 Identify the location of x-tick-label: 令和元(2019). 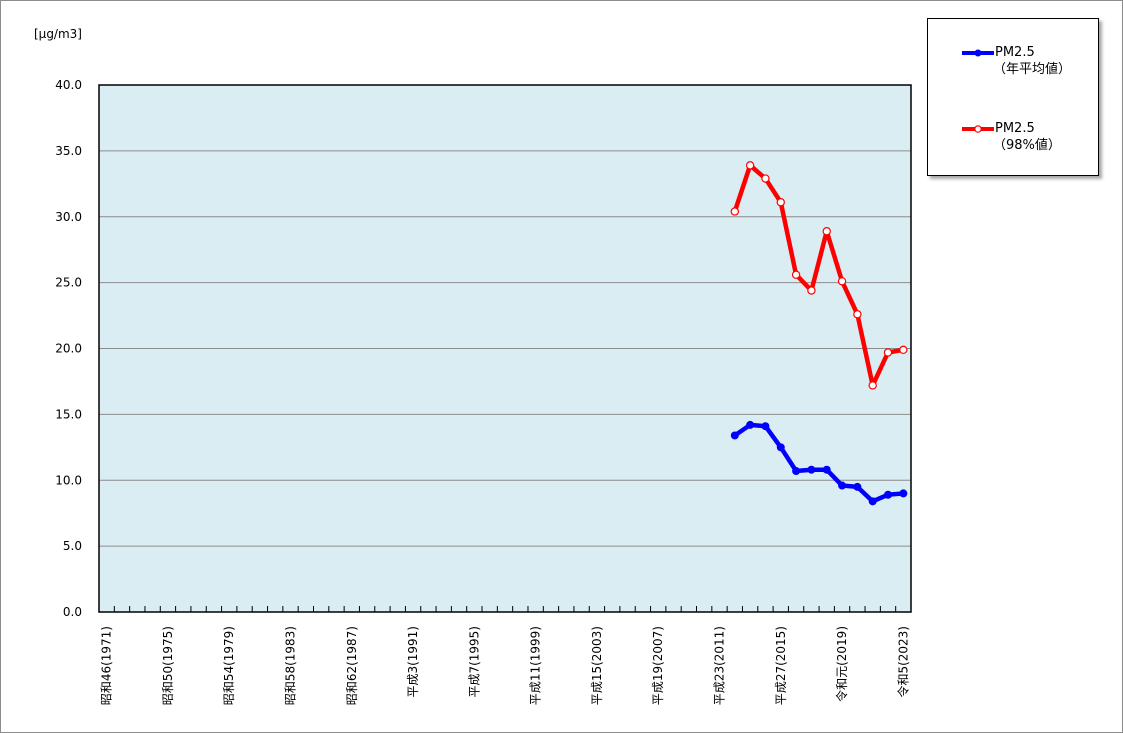
(841, 664).